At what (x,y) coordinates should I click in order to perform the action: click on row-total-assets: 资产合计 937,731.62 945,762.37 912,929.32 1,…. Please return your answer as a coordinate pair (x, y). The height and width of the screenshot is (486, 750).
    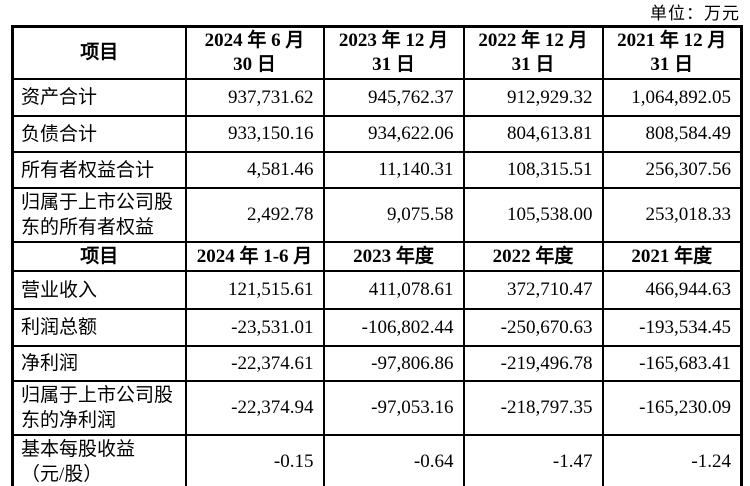
    Looking at the image, I should click on (377, 97).